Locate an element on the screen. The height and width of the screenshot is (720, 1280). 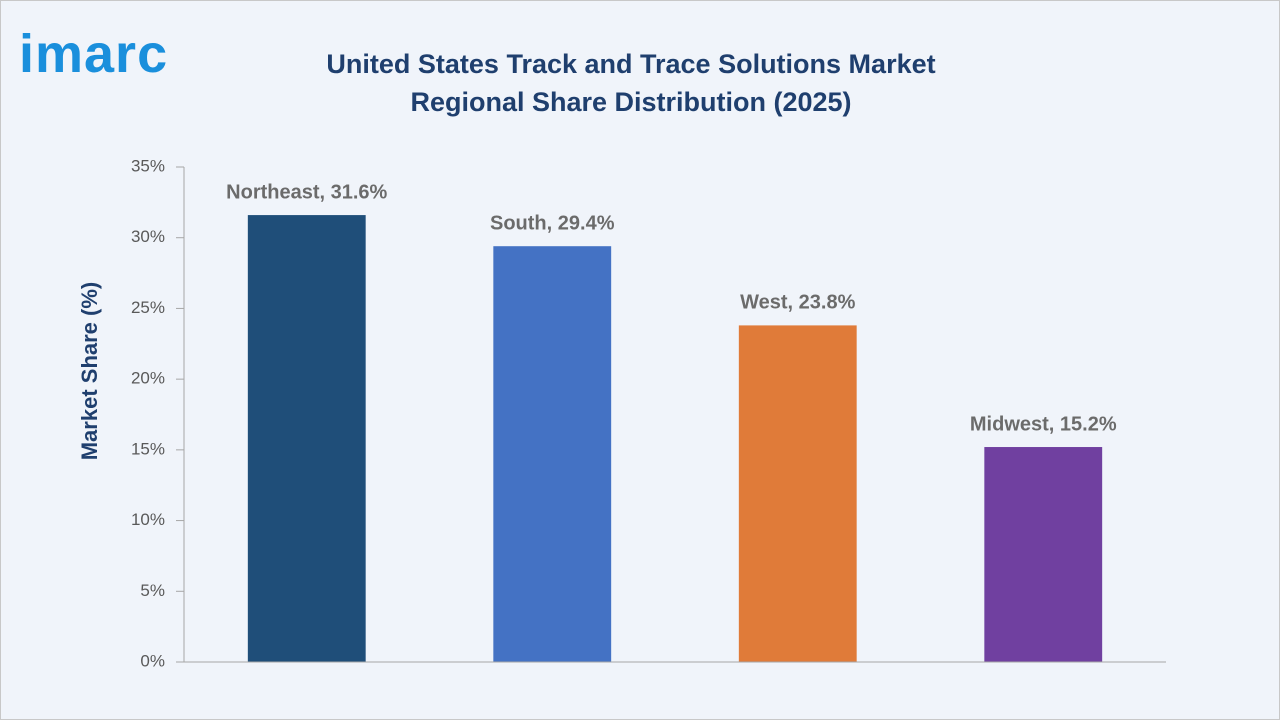
y-axis-label: Market Share (%) is located at coordinates (89, 371).